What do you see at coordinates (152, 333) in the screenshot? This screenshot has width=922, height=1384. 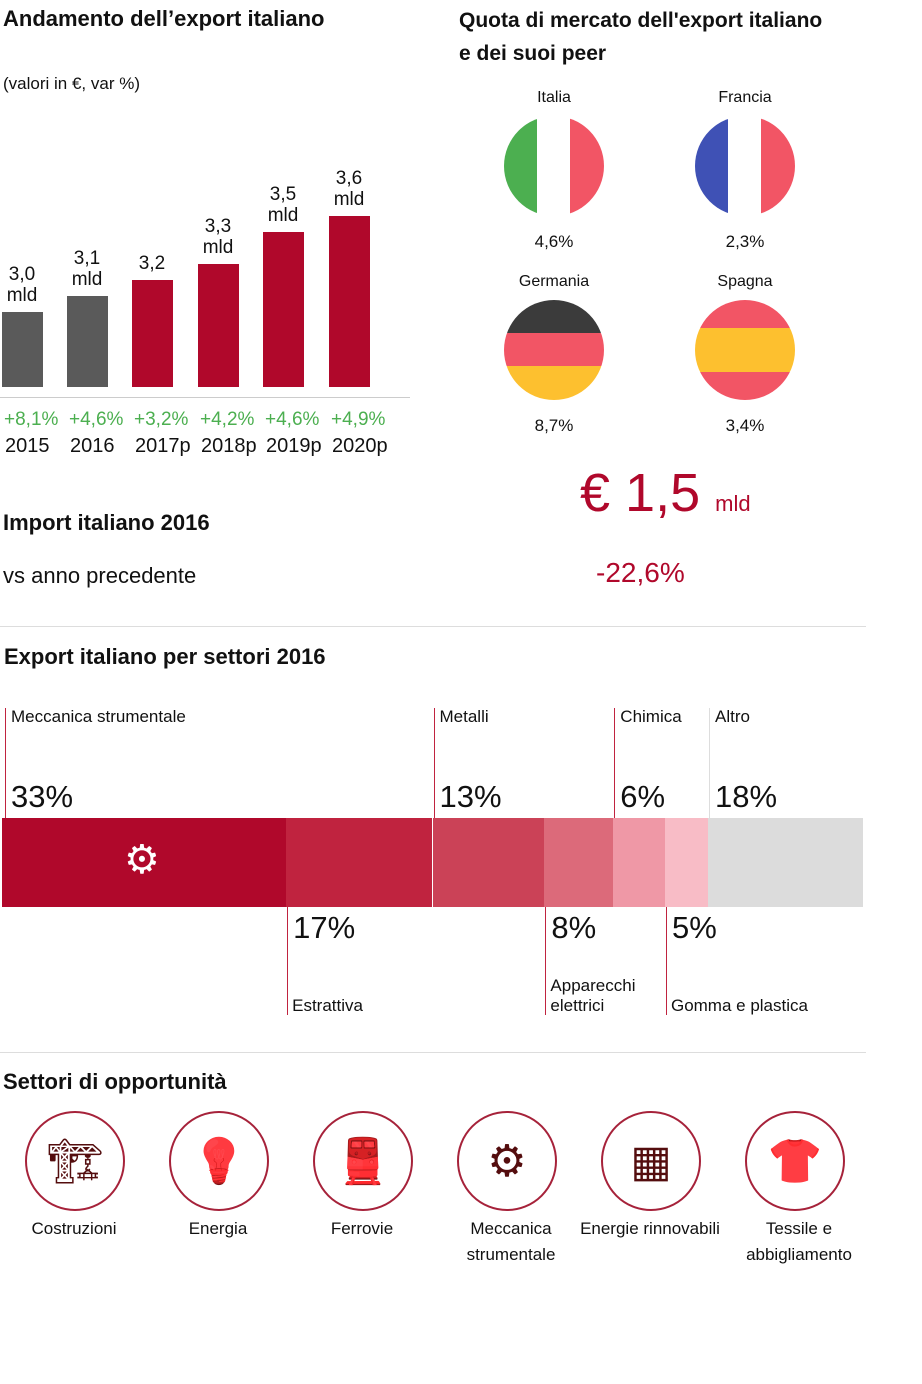 I see `bar-2017p` at bounding box center [152, 333].